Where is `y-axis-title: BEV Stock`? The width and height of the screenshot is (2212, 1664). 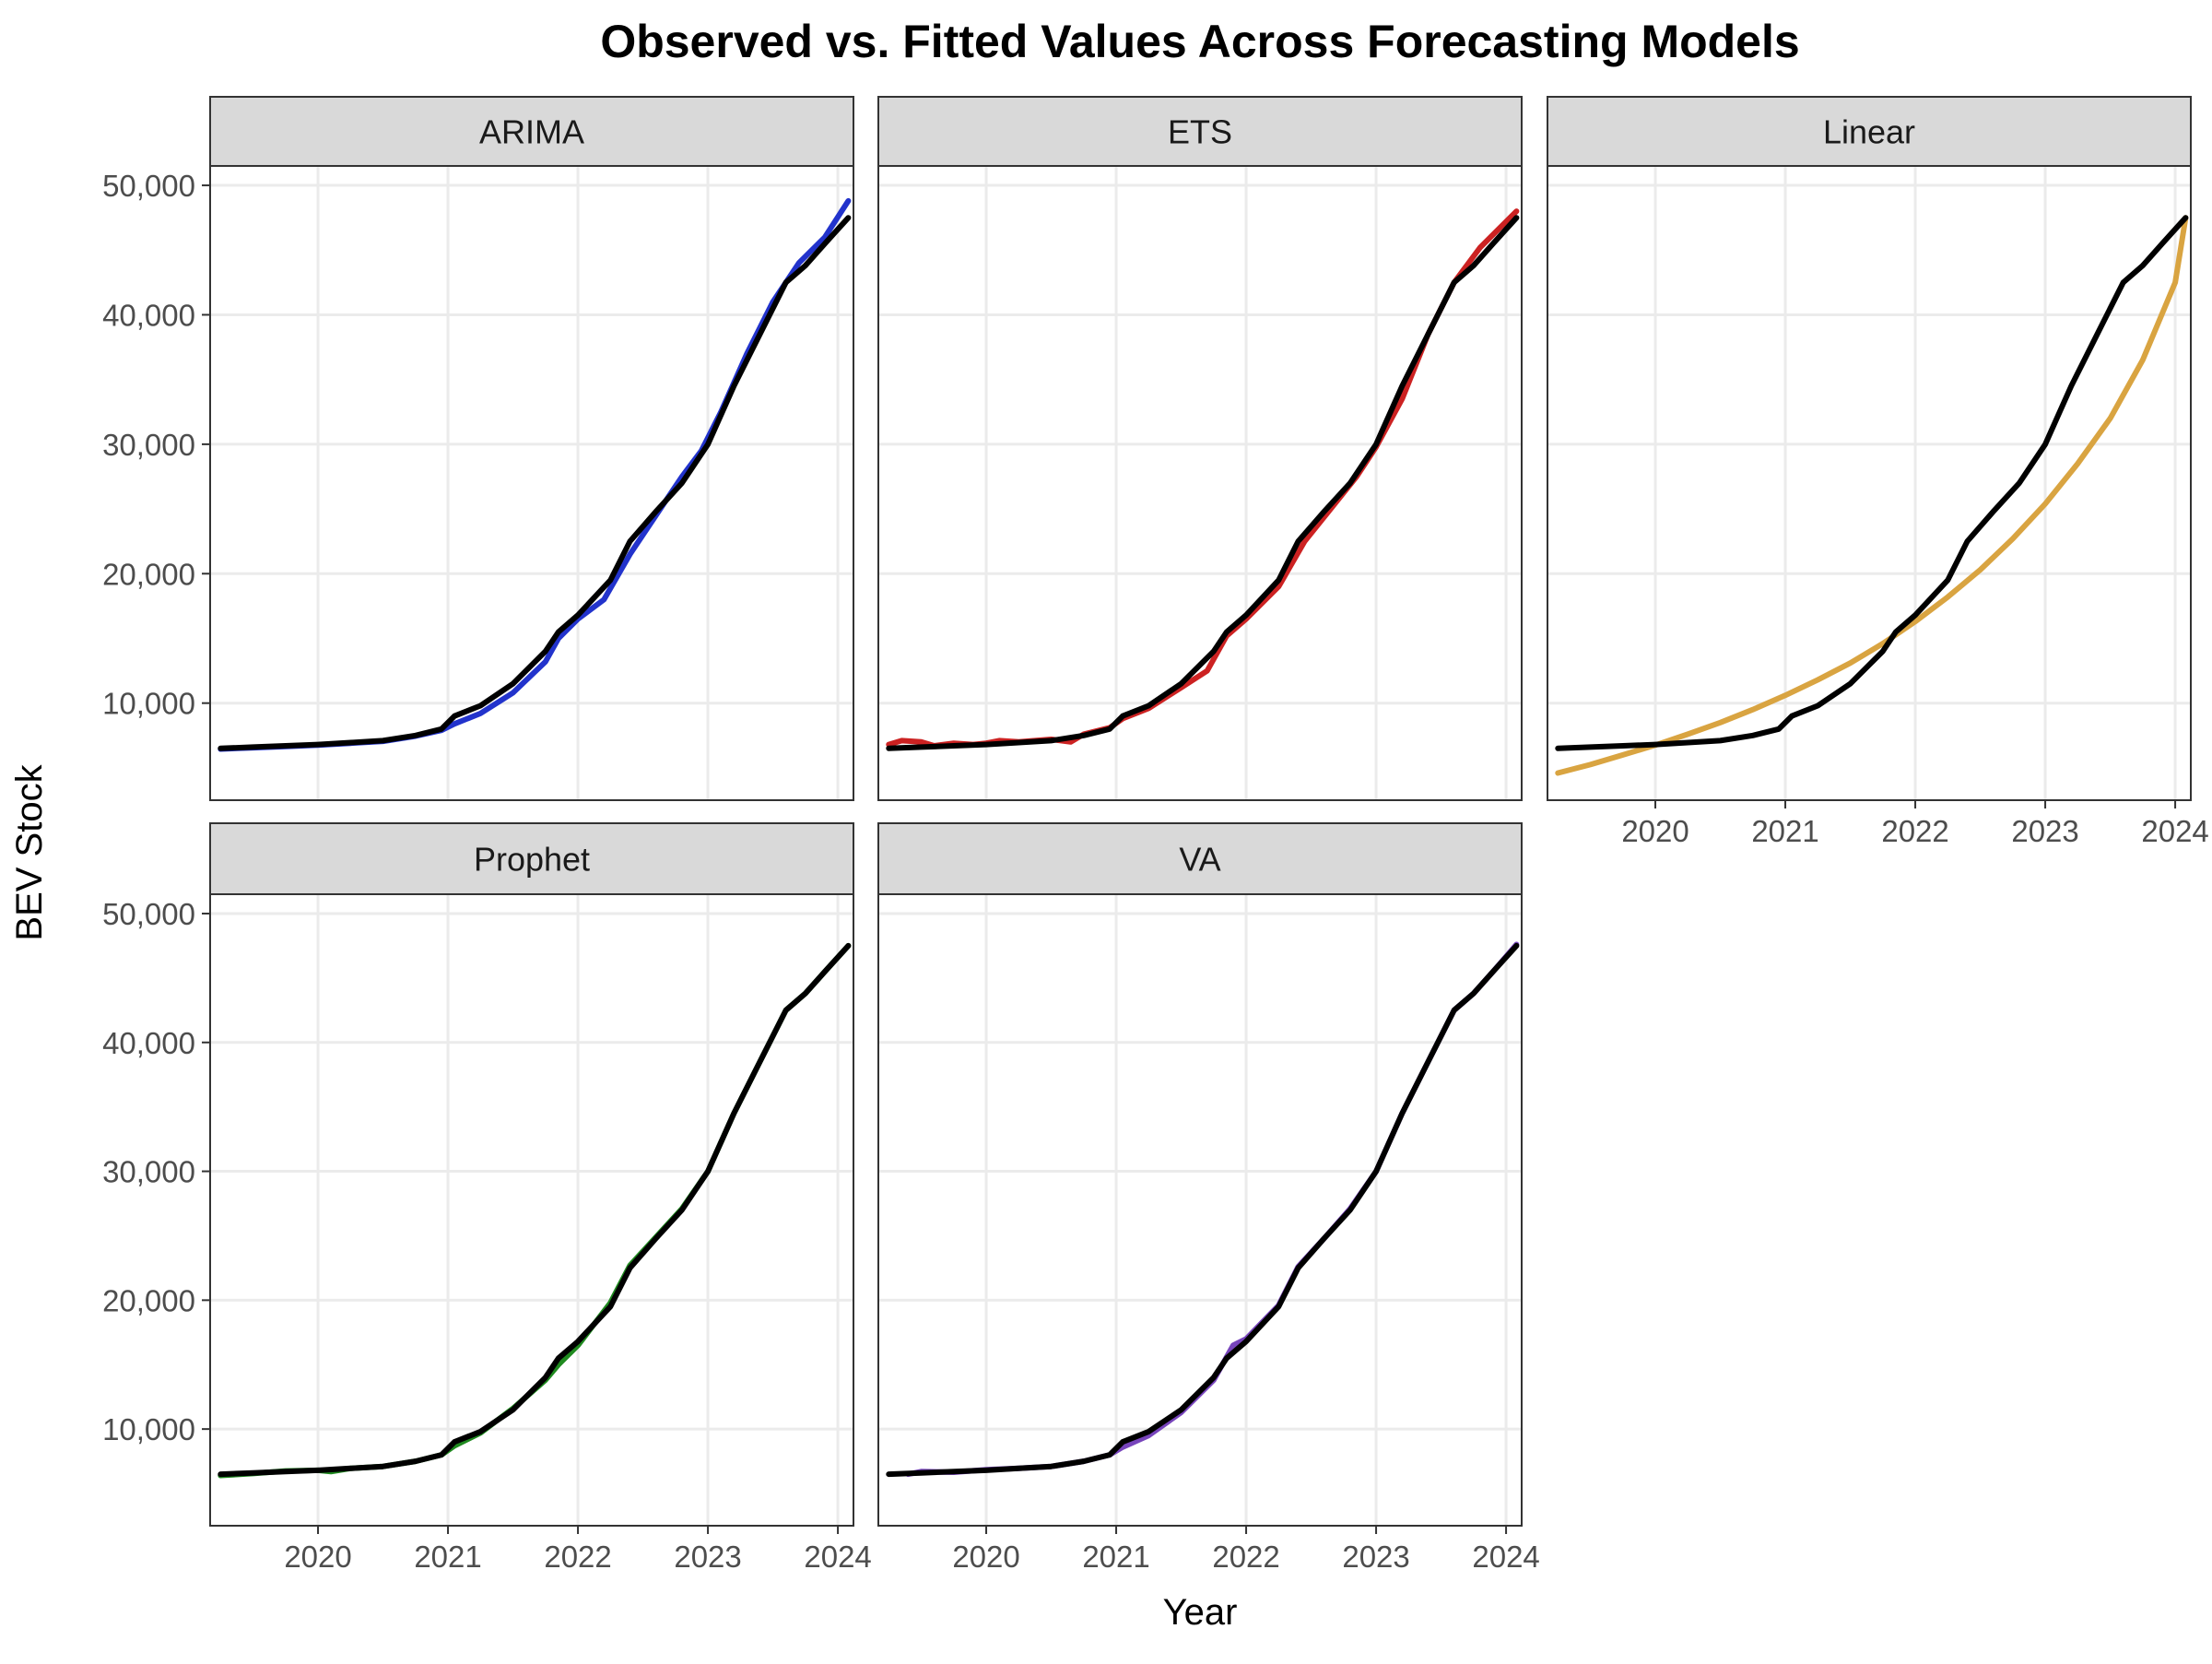 y-axis-title: BEV Stock is located at coordinates (29, 851).